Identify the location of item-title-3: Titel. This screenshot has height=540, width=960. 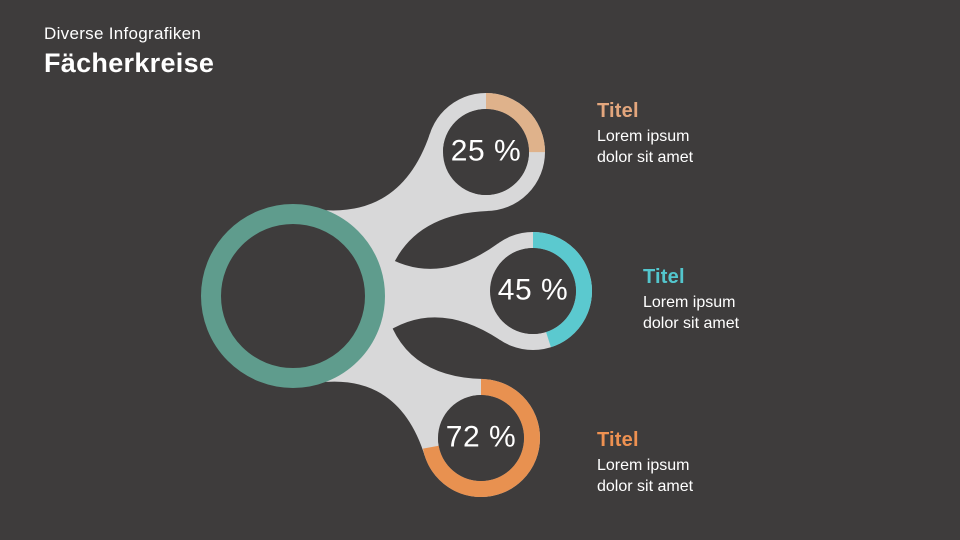
(618, 440).